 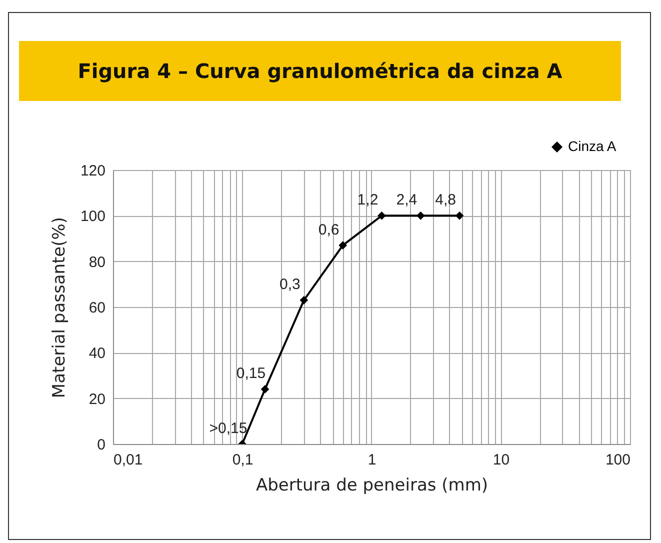 I want to click on annotation: >0,15, so click(x=228, y=428).